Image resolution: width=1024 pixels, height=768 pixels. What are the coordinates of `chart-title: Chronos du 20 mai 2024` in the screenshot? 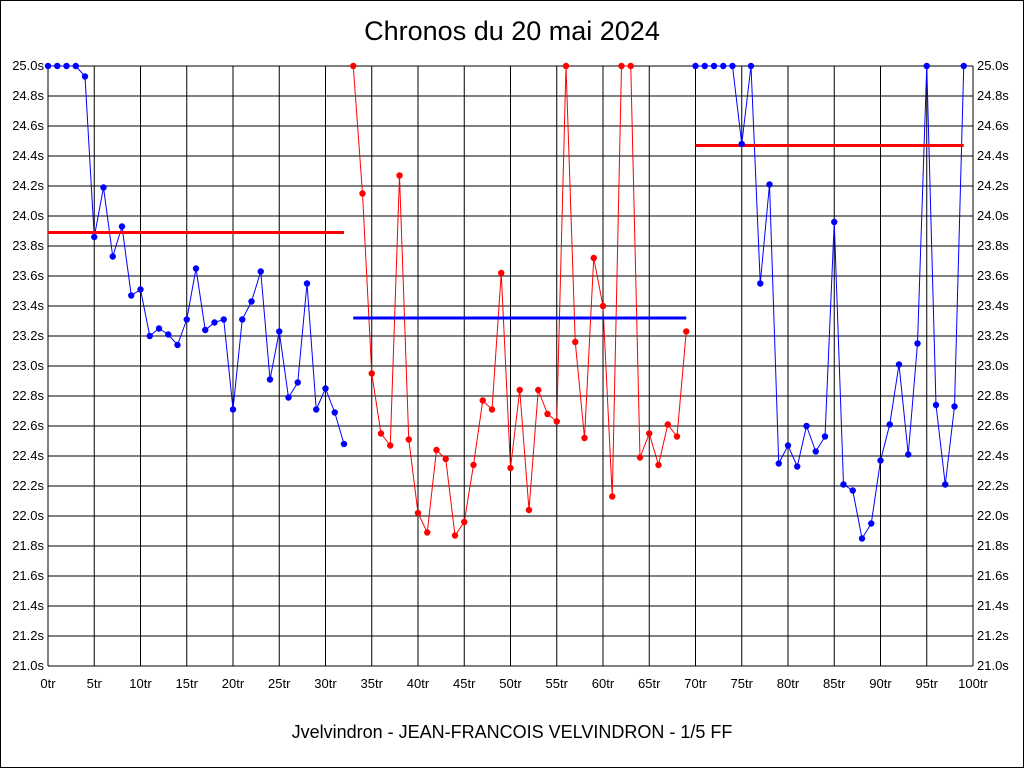 It's located at (512, 31).